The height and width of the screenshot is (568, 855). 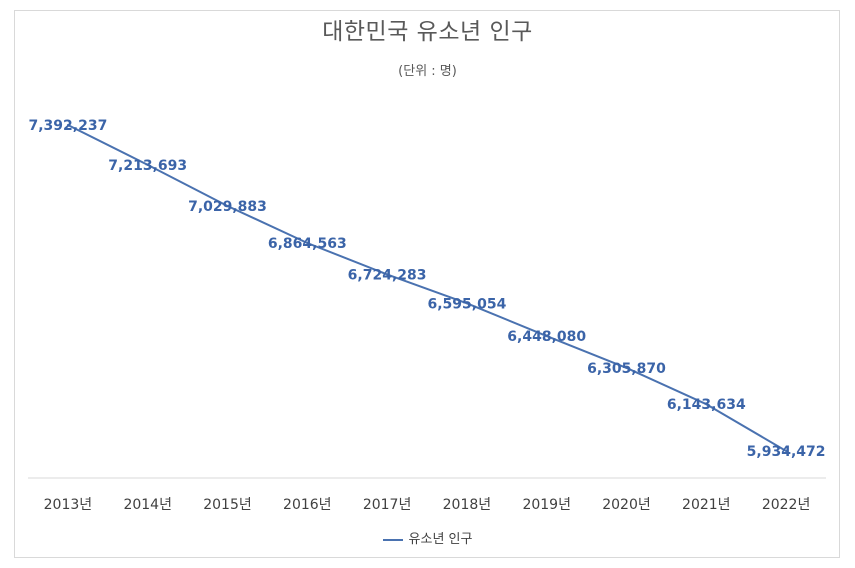 I want to click on x-tick-label: 2015년, so click(x=227, y=505).